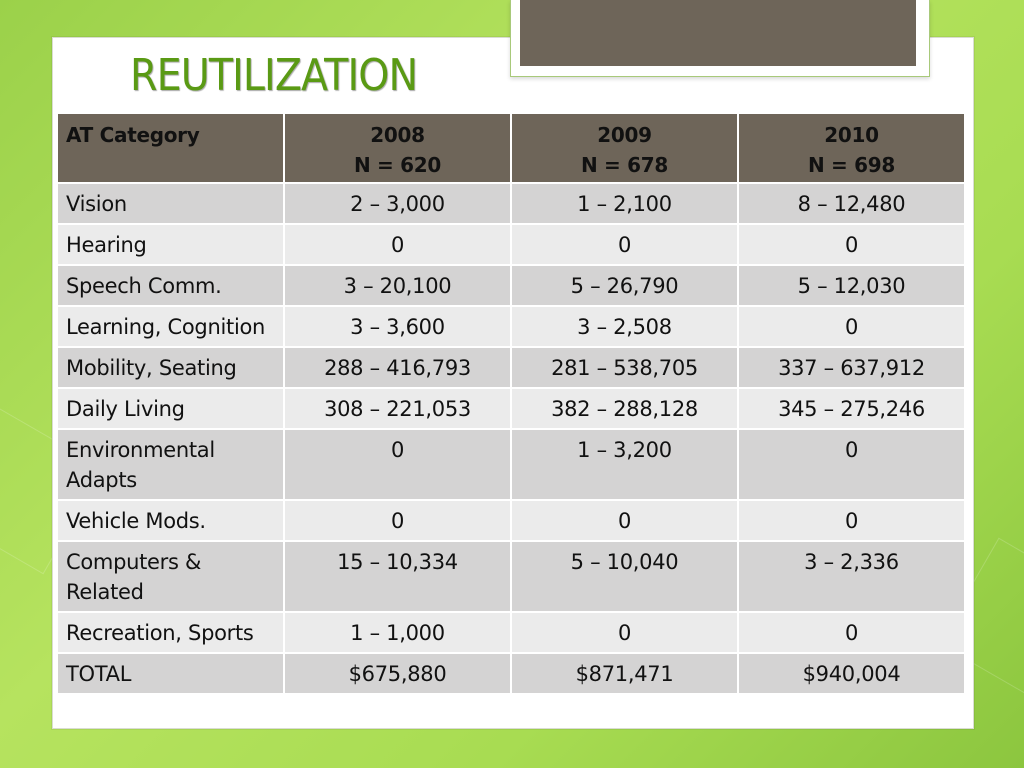 Image resolution: width=1024 pixels, height=768 pixels. I want to click on category-cell: Daily Living, so click(170, 408).